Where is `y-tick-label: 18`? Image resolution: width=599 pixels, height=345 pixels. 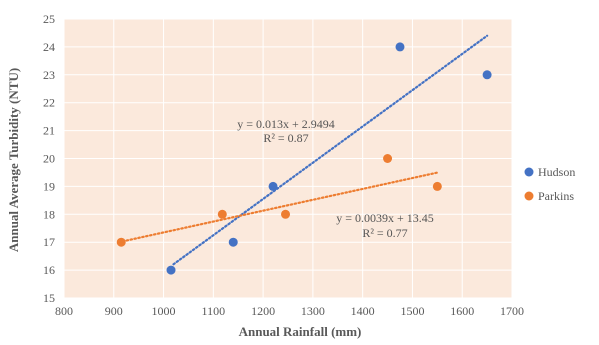
y-tick-label: 18 is located at coordinates (49, 214).